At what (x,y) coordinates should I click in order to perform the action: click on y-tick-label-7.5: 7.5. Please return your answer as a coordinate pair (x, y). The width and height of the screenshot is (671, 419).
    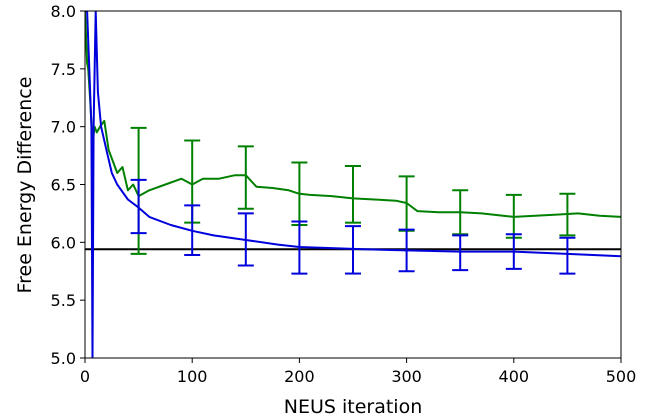
    Looking at the image, I should click on (63, 69).